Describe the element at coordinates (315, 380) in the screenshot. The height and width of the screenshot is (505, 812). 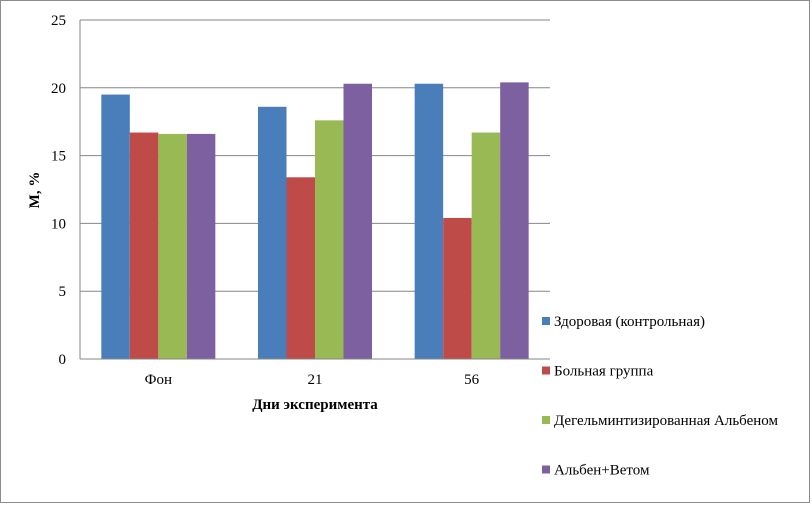
I see `x-tick-label: 21` at that location.